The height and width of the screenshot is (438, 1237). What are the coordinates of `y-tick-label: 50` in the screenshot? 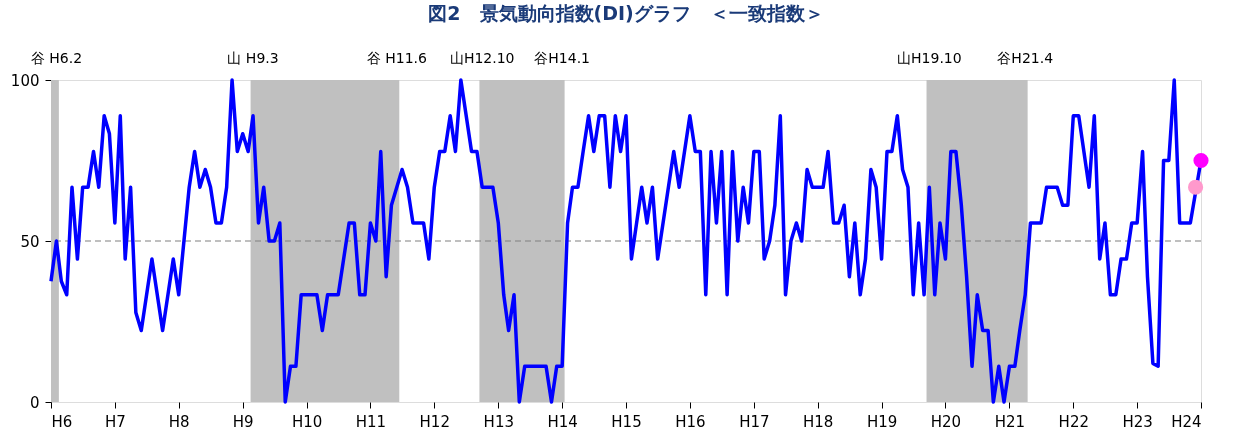 It's located at (30, 241).